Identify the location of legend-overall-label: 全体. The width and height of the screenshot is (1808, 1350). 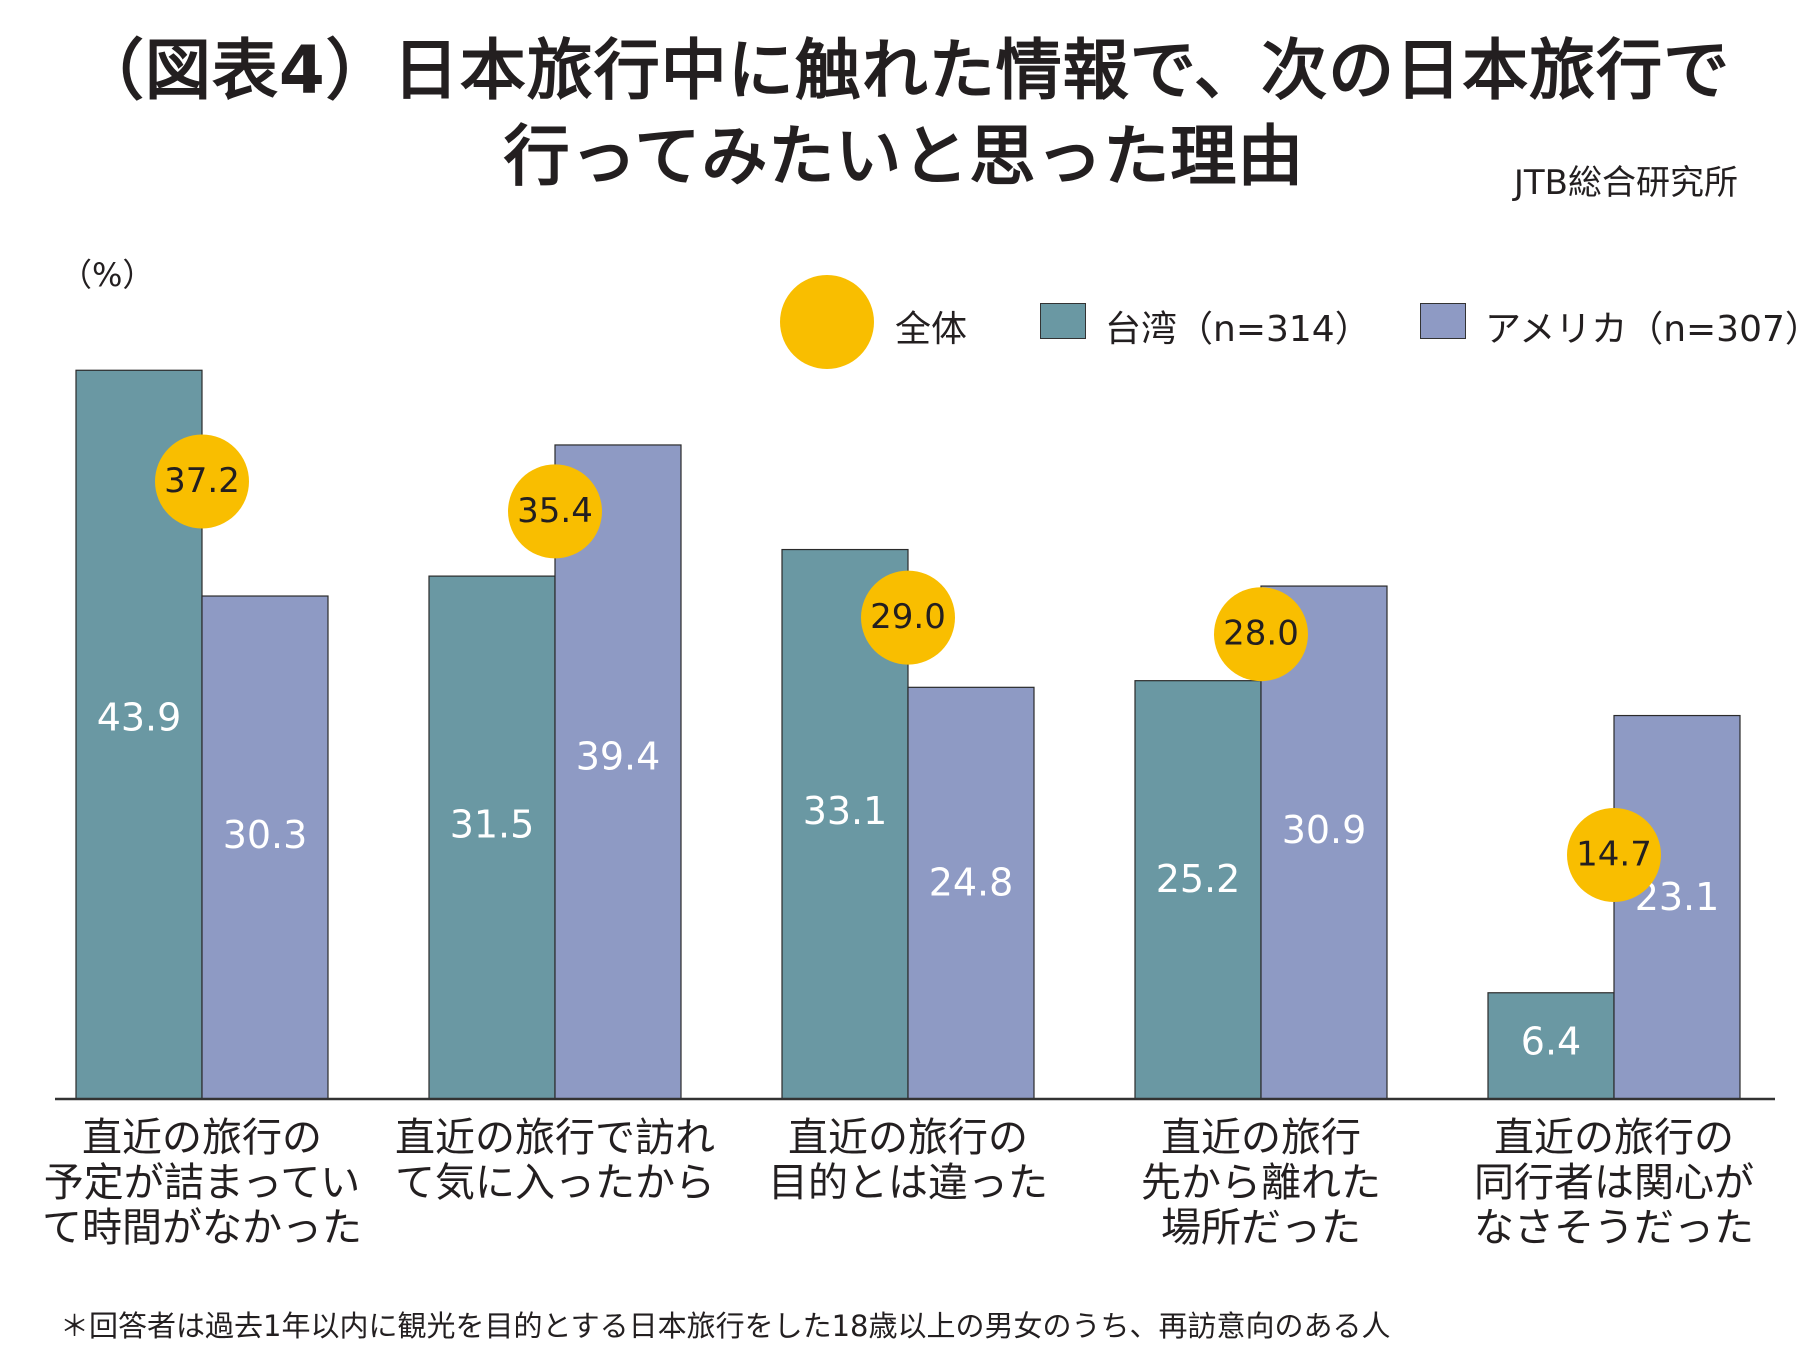
(931, 329).